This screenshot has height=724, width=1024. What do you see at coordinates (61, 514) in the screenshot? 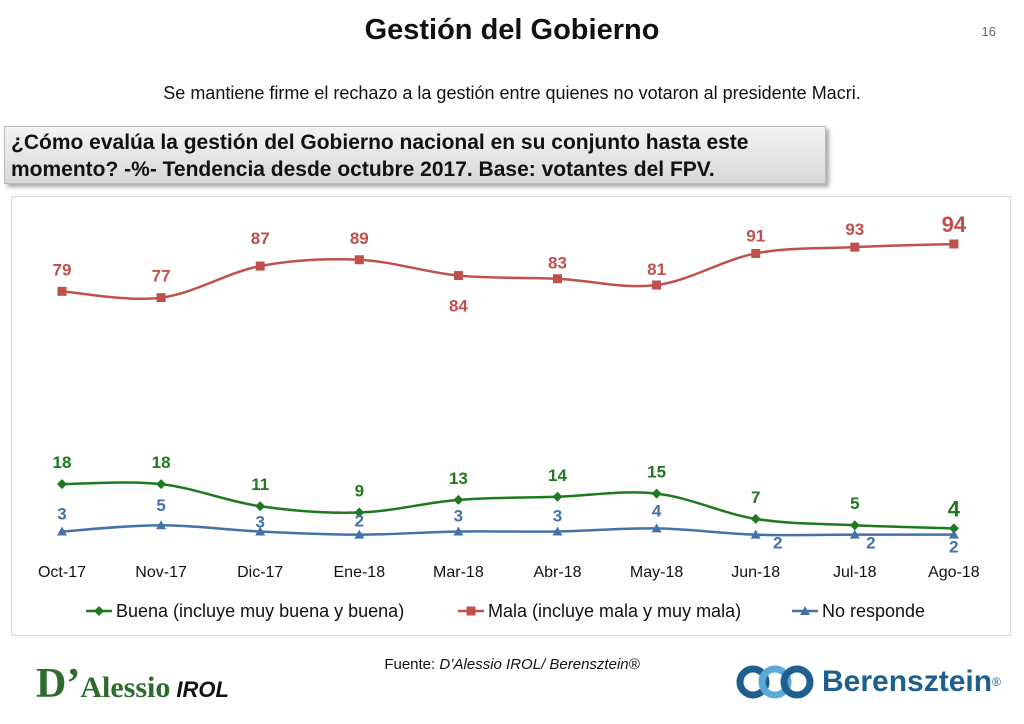
I see `data-label-2-0: 3` at bounding box center [61, 514].